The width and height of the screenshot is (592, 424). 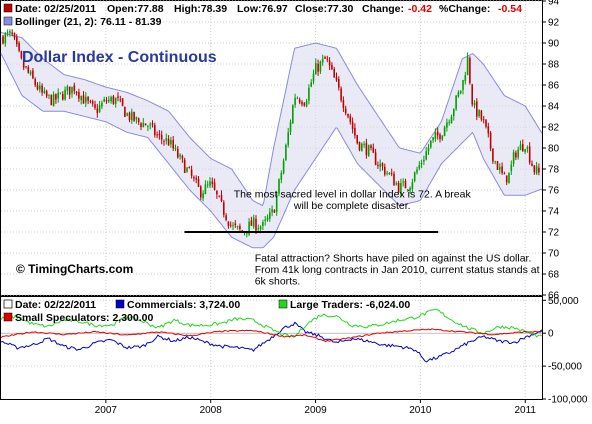 I want to click on legend-swatch-bollinger, so click(x=8, y=21).